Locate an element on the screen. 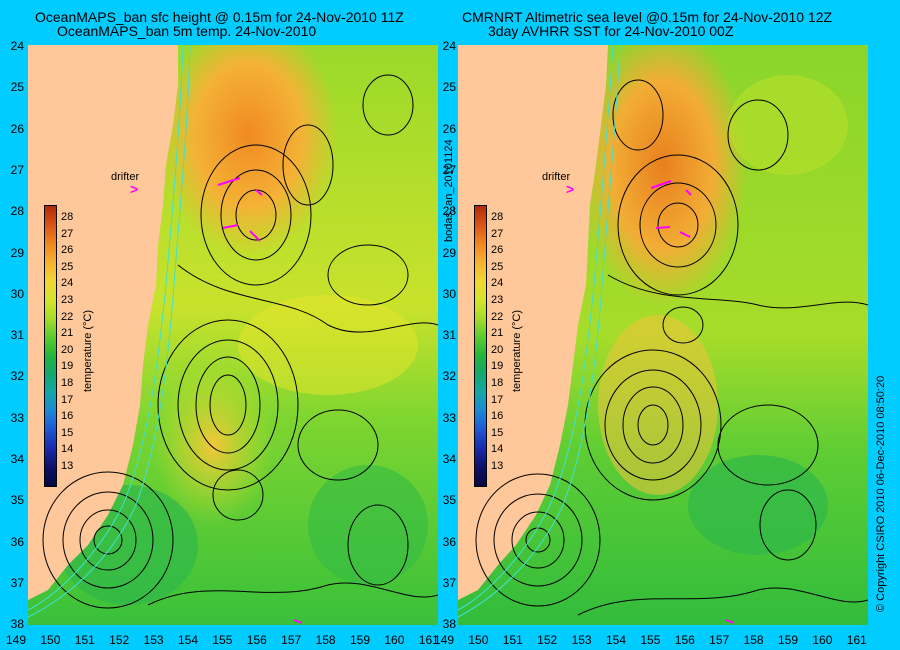 The height and width of the screenshot is (650, 900). right-title-line2: 3day AVHRR SST for 24-Nov-2010 00Z is located at coordinates (611, 31).